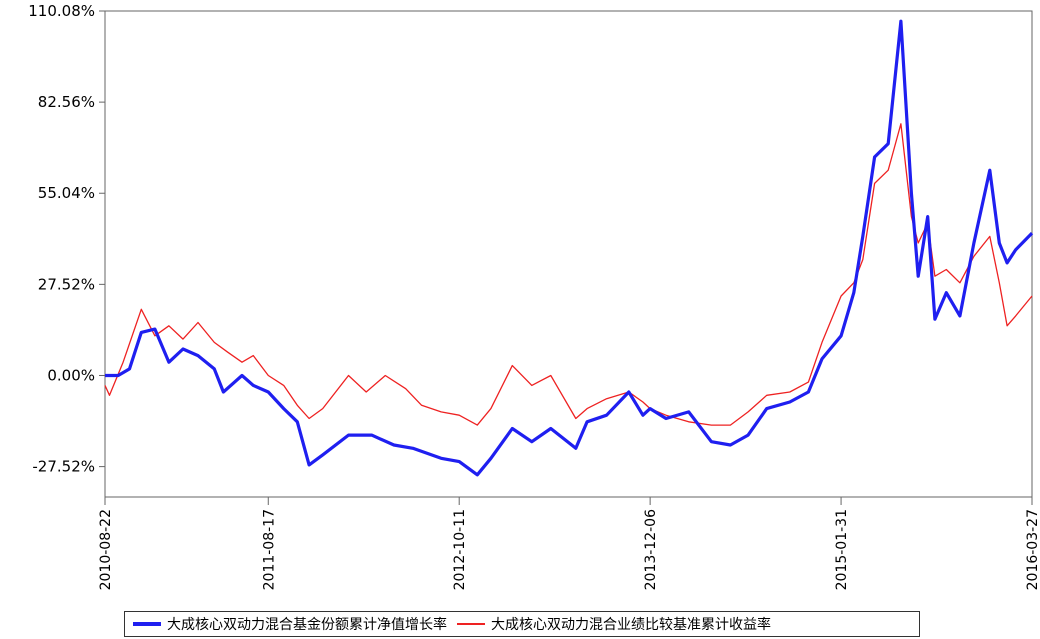  I want to click on y-tick-label: 27.52%, so click(66, 284).